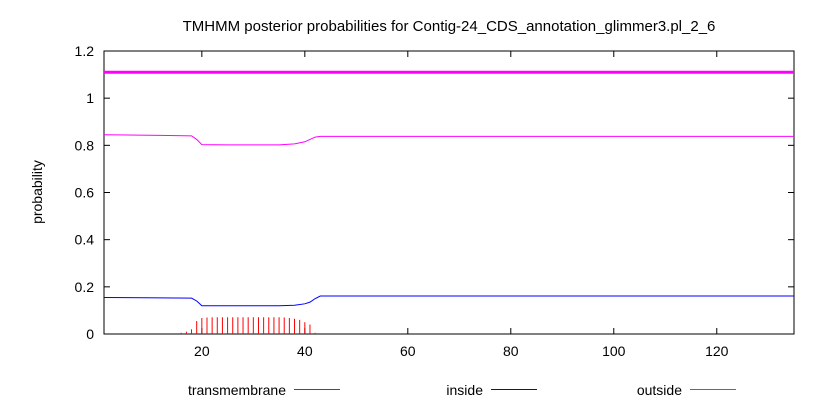  I want to click on legend-item-transmembrane: transmembrane, so click(264, 390).